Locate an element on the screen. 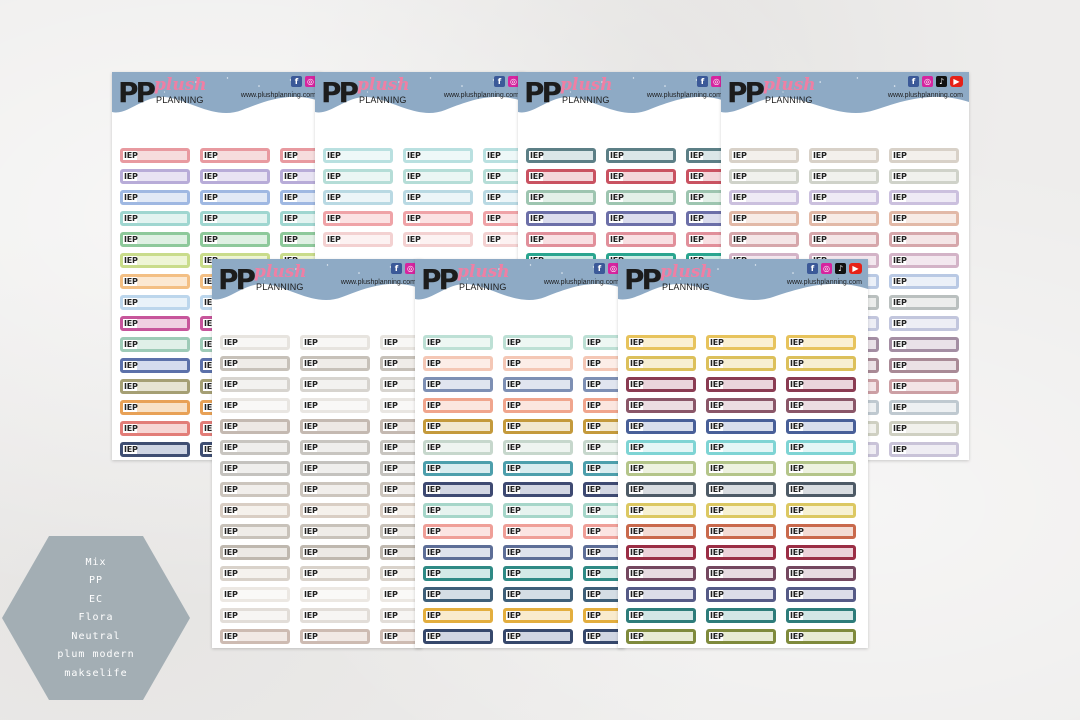 This screenshot has width=1080, height=720. sticker-column: IEP IEP IEP IEP IEP IEP is located at coordinates (561, 208).